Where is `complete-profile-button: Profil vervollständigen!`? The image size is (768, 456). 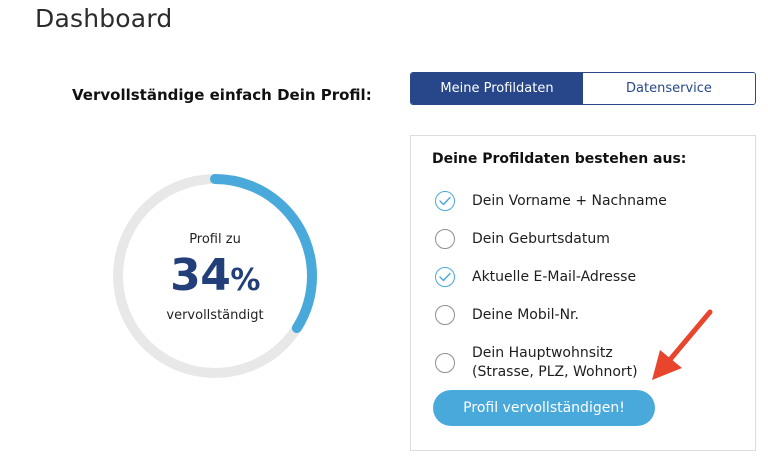 complete-profile-button: Profil vervollständigen! is located at coordinates (544, 408).